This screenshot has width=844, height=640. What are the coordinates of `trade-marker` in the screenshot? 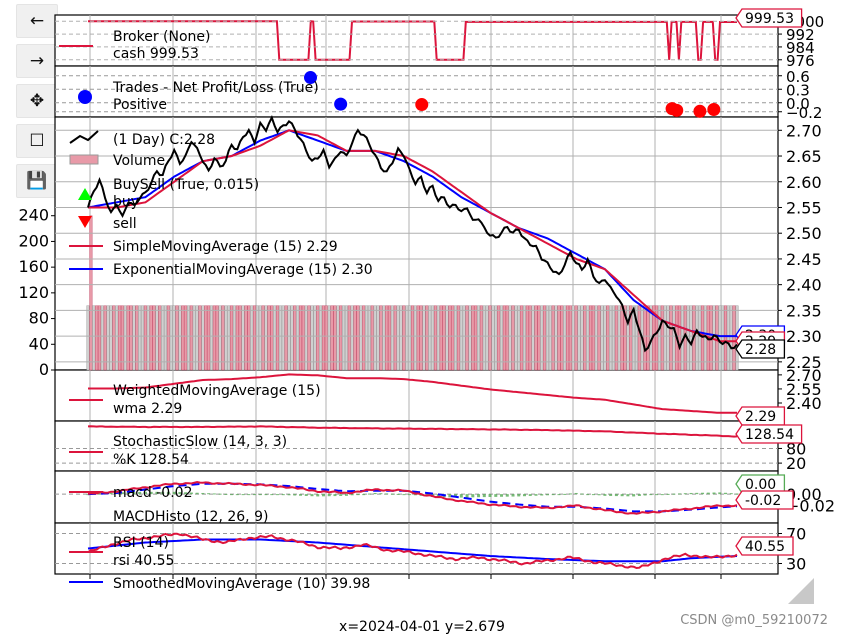 It's located at (341, 104).